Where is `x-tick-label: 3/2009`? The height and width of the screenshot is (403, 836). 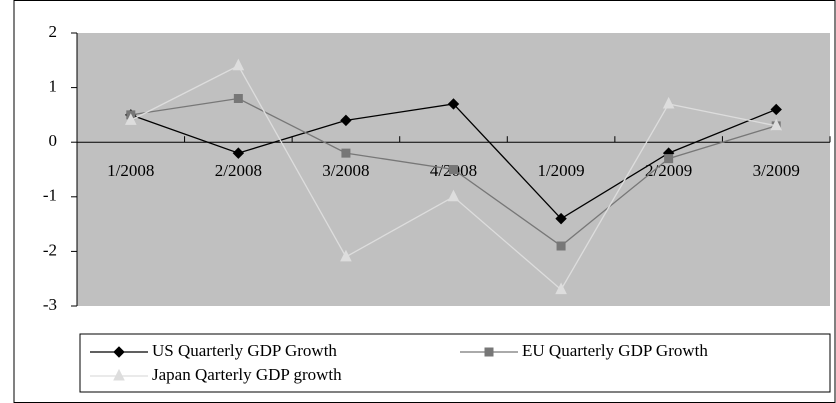
x-tick-label: 3/2009 is located at coordinates (776, 170).